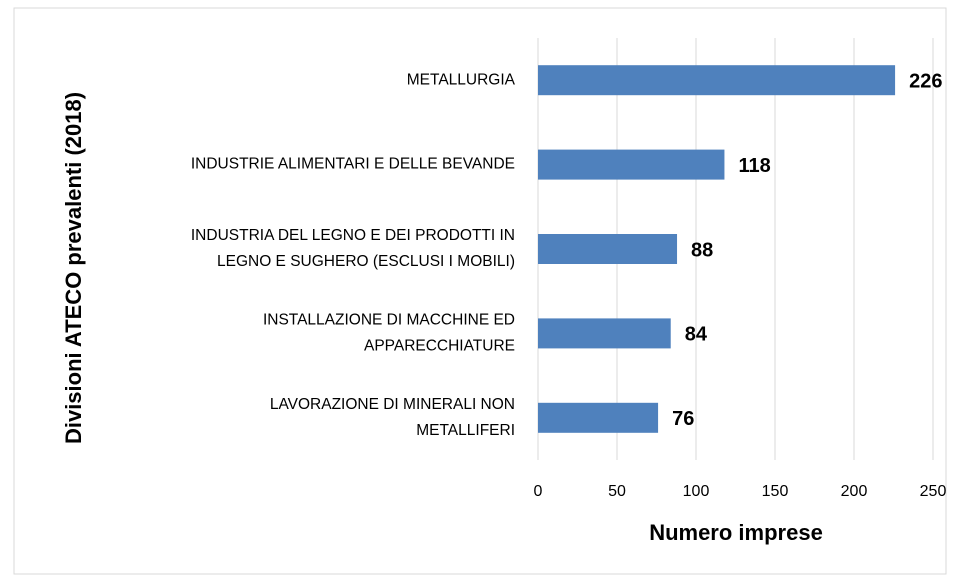 The image size is (961, 581). Describe the element at coordinates (538, 491) in the screenshot. I see `x-tick-label: 0` at that location.